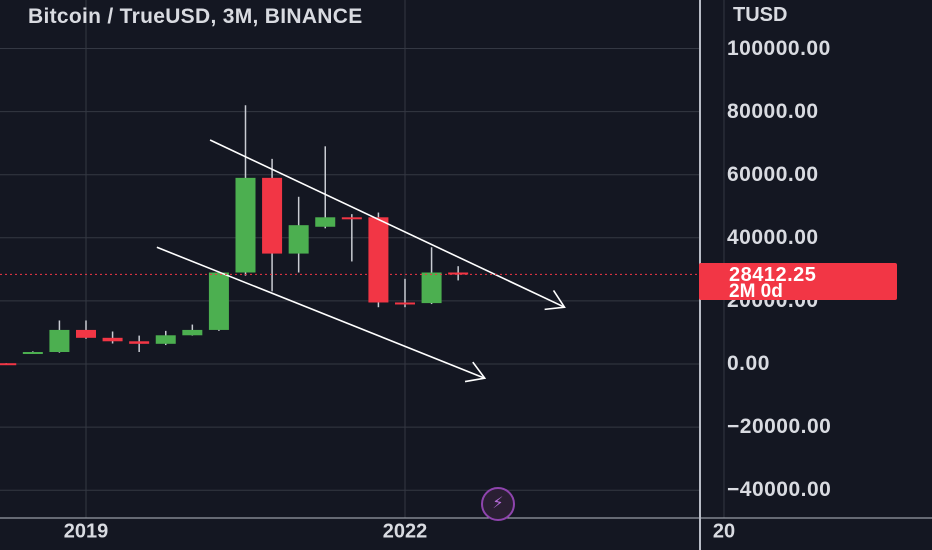 The width and height of the screenshot is (932, 550). Describe the element at coordinates (724, 531) in the screenshot. I see `x-tick-label: 20` at that location.